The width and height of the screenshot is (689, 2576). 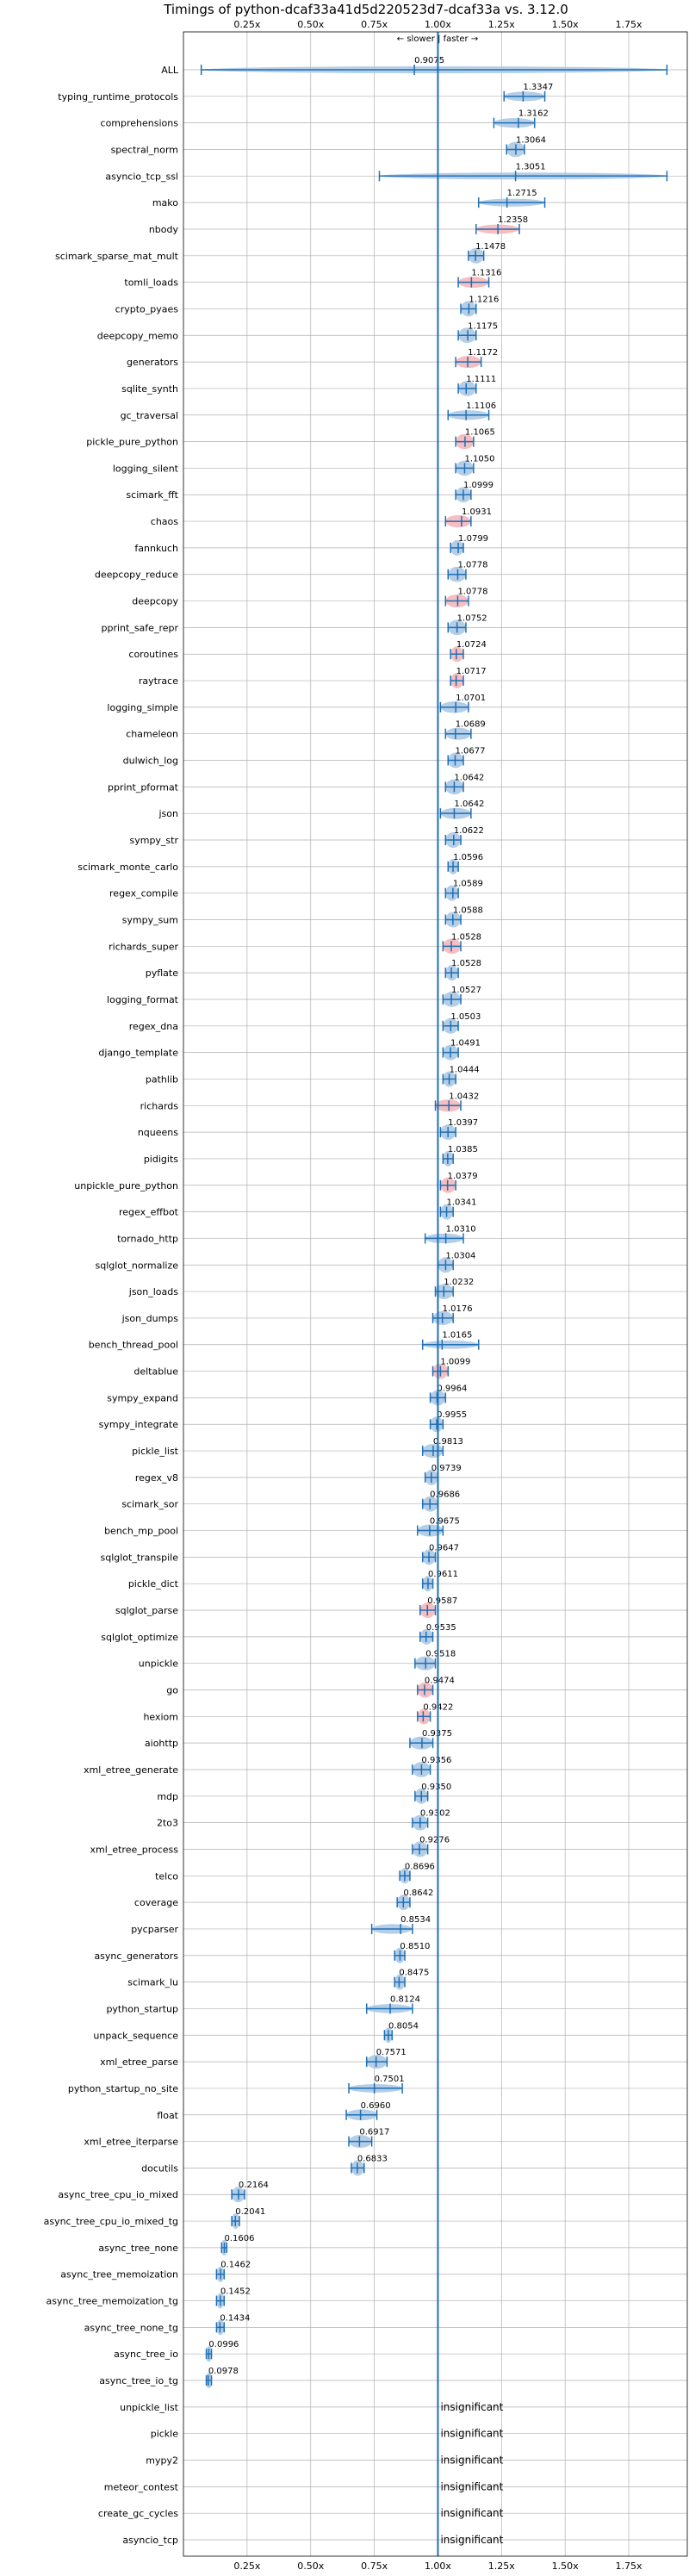 I want to click on benchmark-row: meteor_contest insignificant, so click(x=304, y=2486).